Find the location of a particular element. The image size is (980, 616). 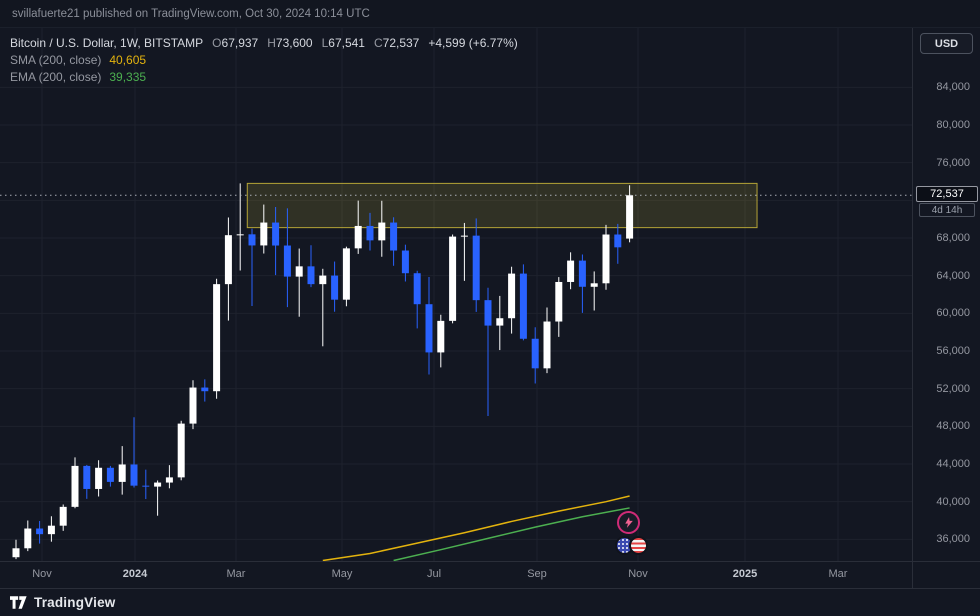

price-tick-label: 60,000 is located at coordinates (953, 313).